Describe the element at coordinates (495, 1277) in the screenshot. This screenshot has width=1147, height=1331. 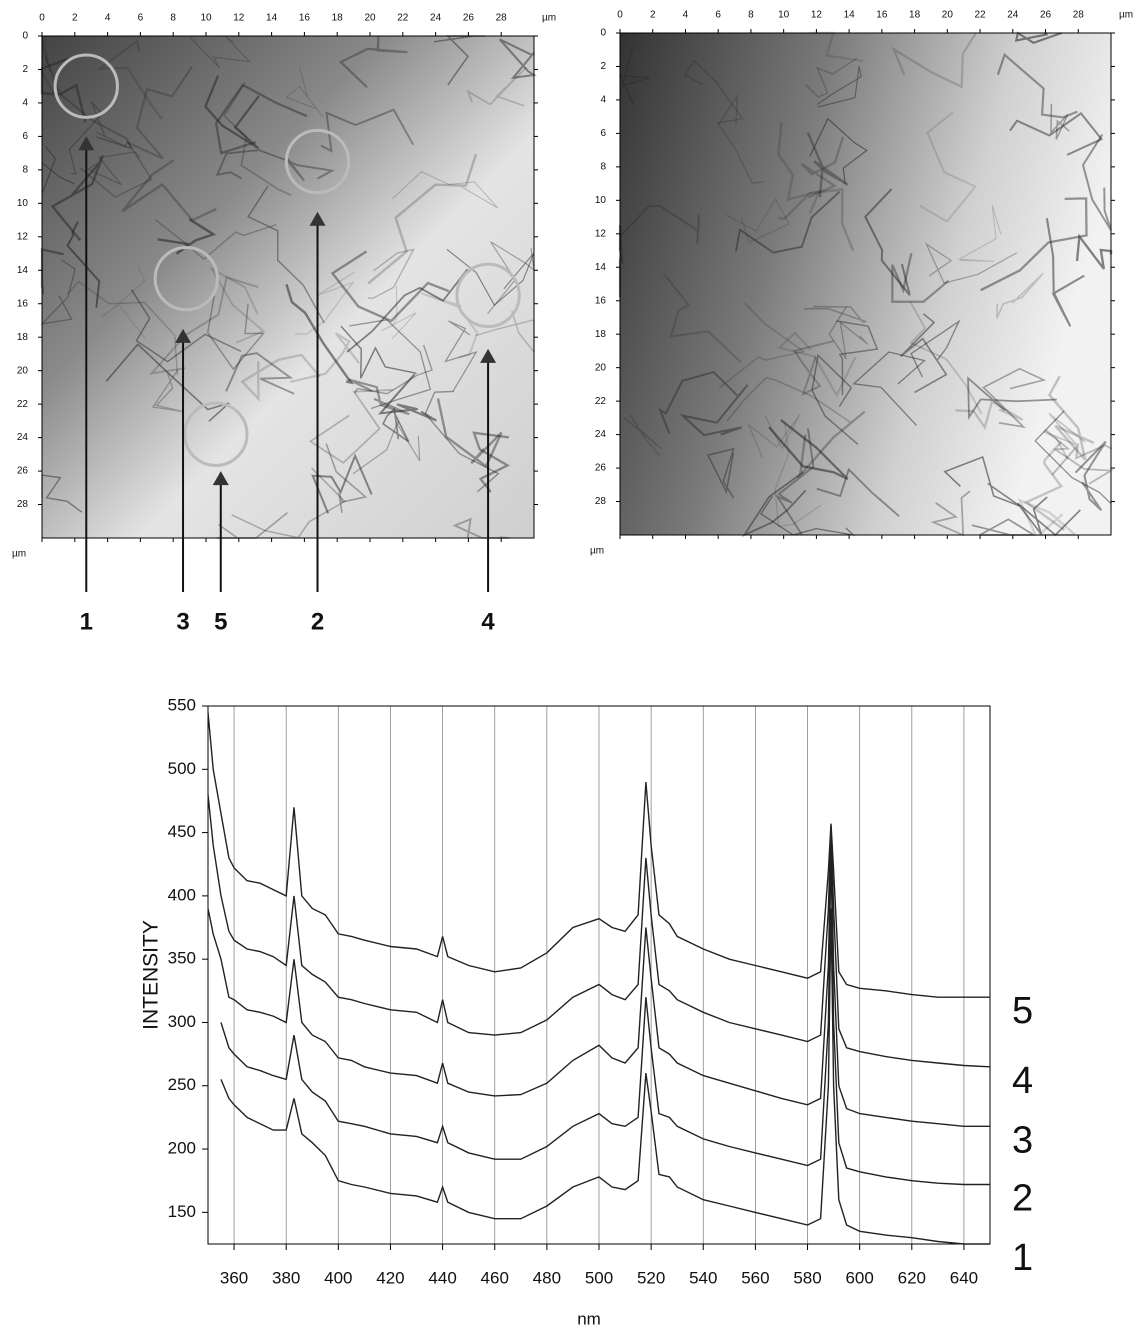
I see `x-tick-label: 460` at that location.